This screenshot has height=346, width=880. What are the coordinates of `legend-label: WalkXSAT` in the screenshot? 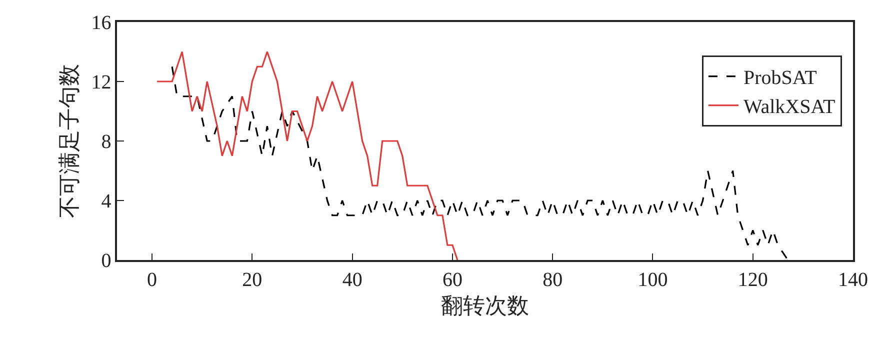 It's located at (789, 107).